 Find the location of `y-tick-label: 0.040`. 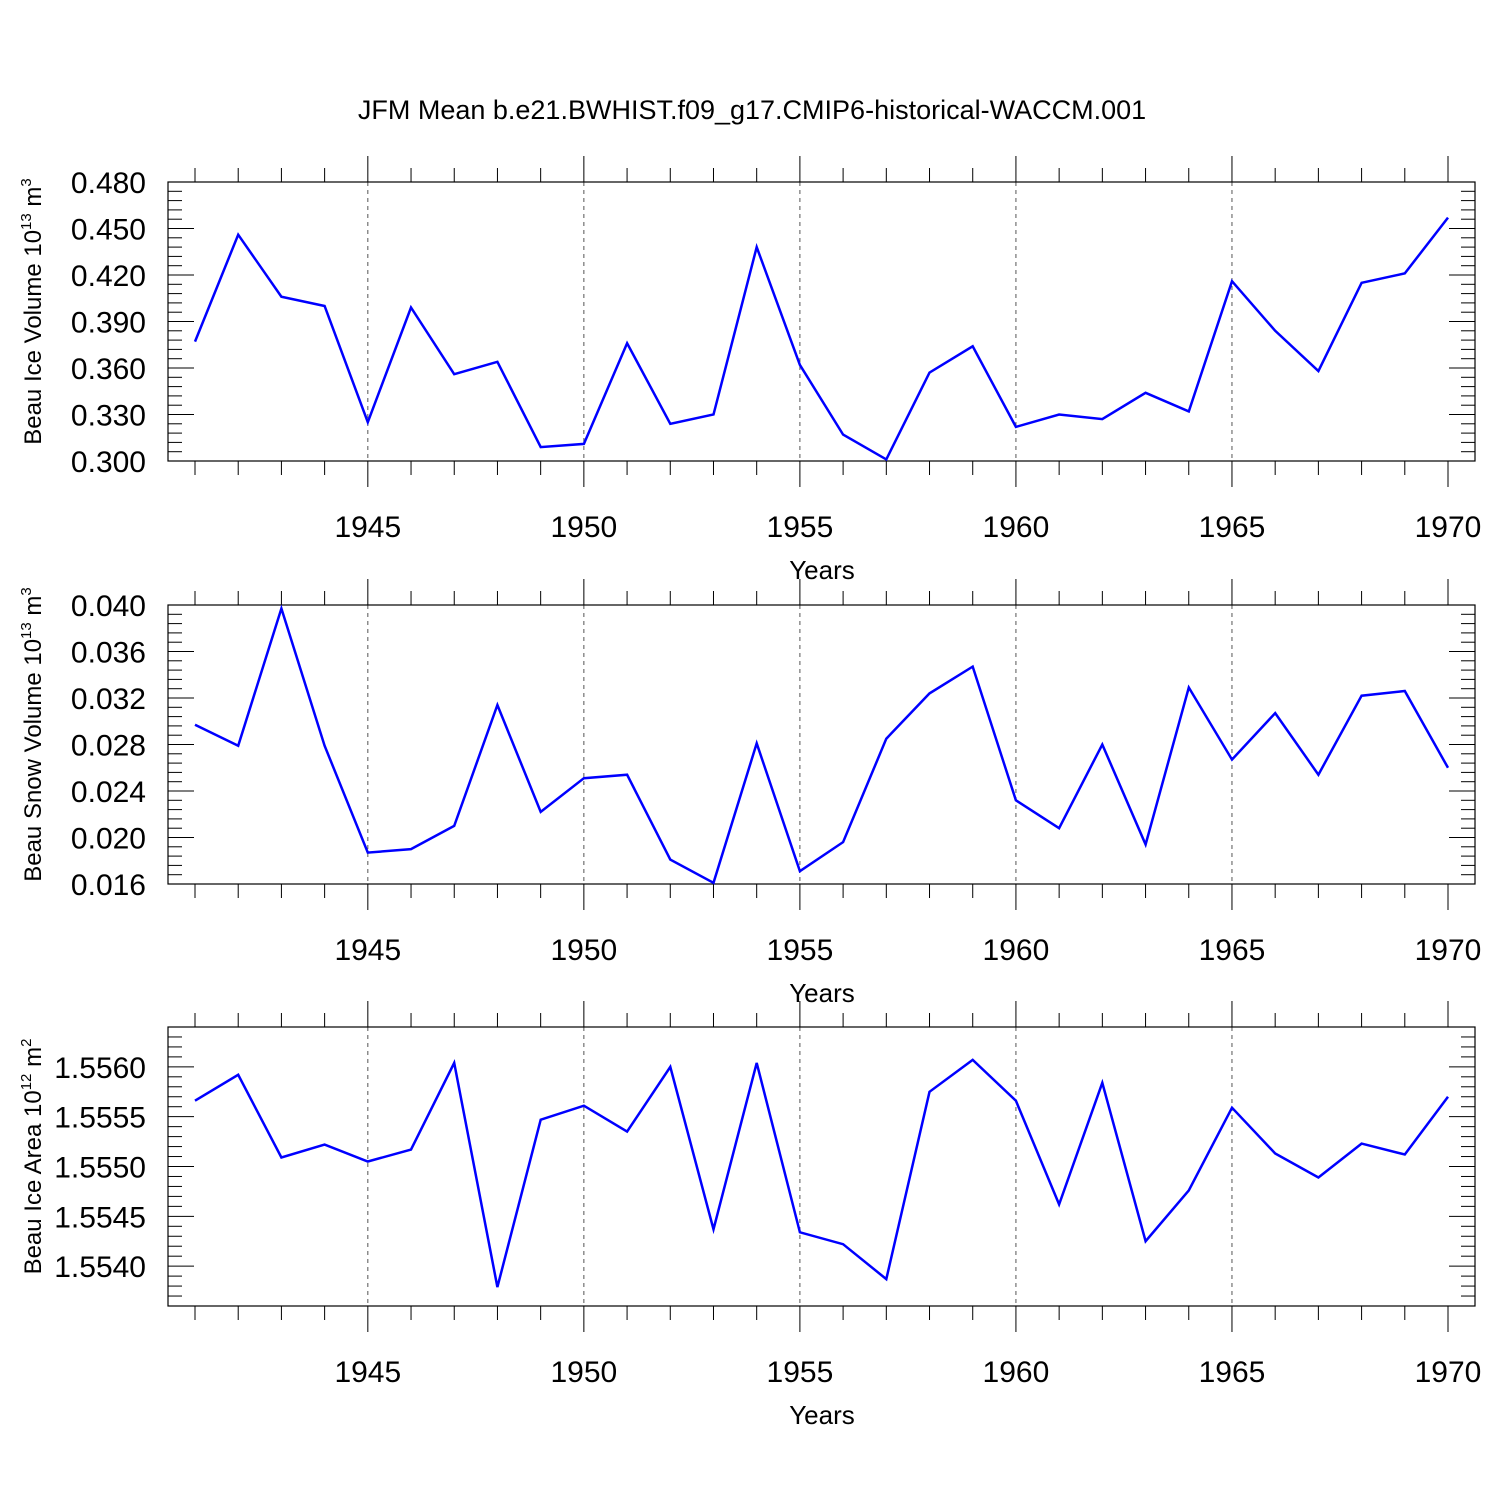

y-tick-label: 0.040 is located at coordinates (108, 606).